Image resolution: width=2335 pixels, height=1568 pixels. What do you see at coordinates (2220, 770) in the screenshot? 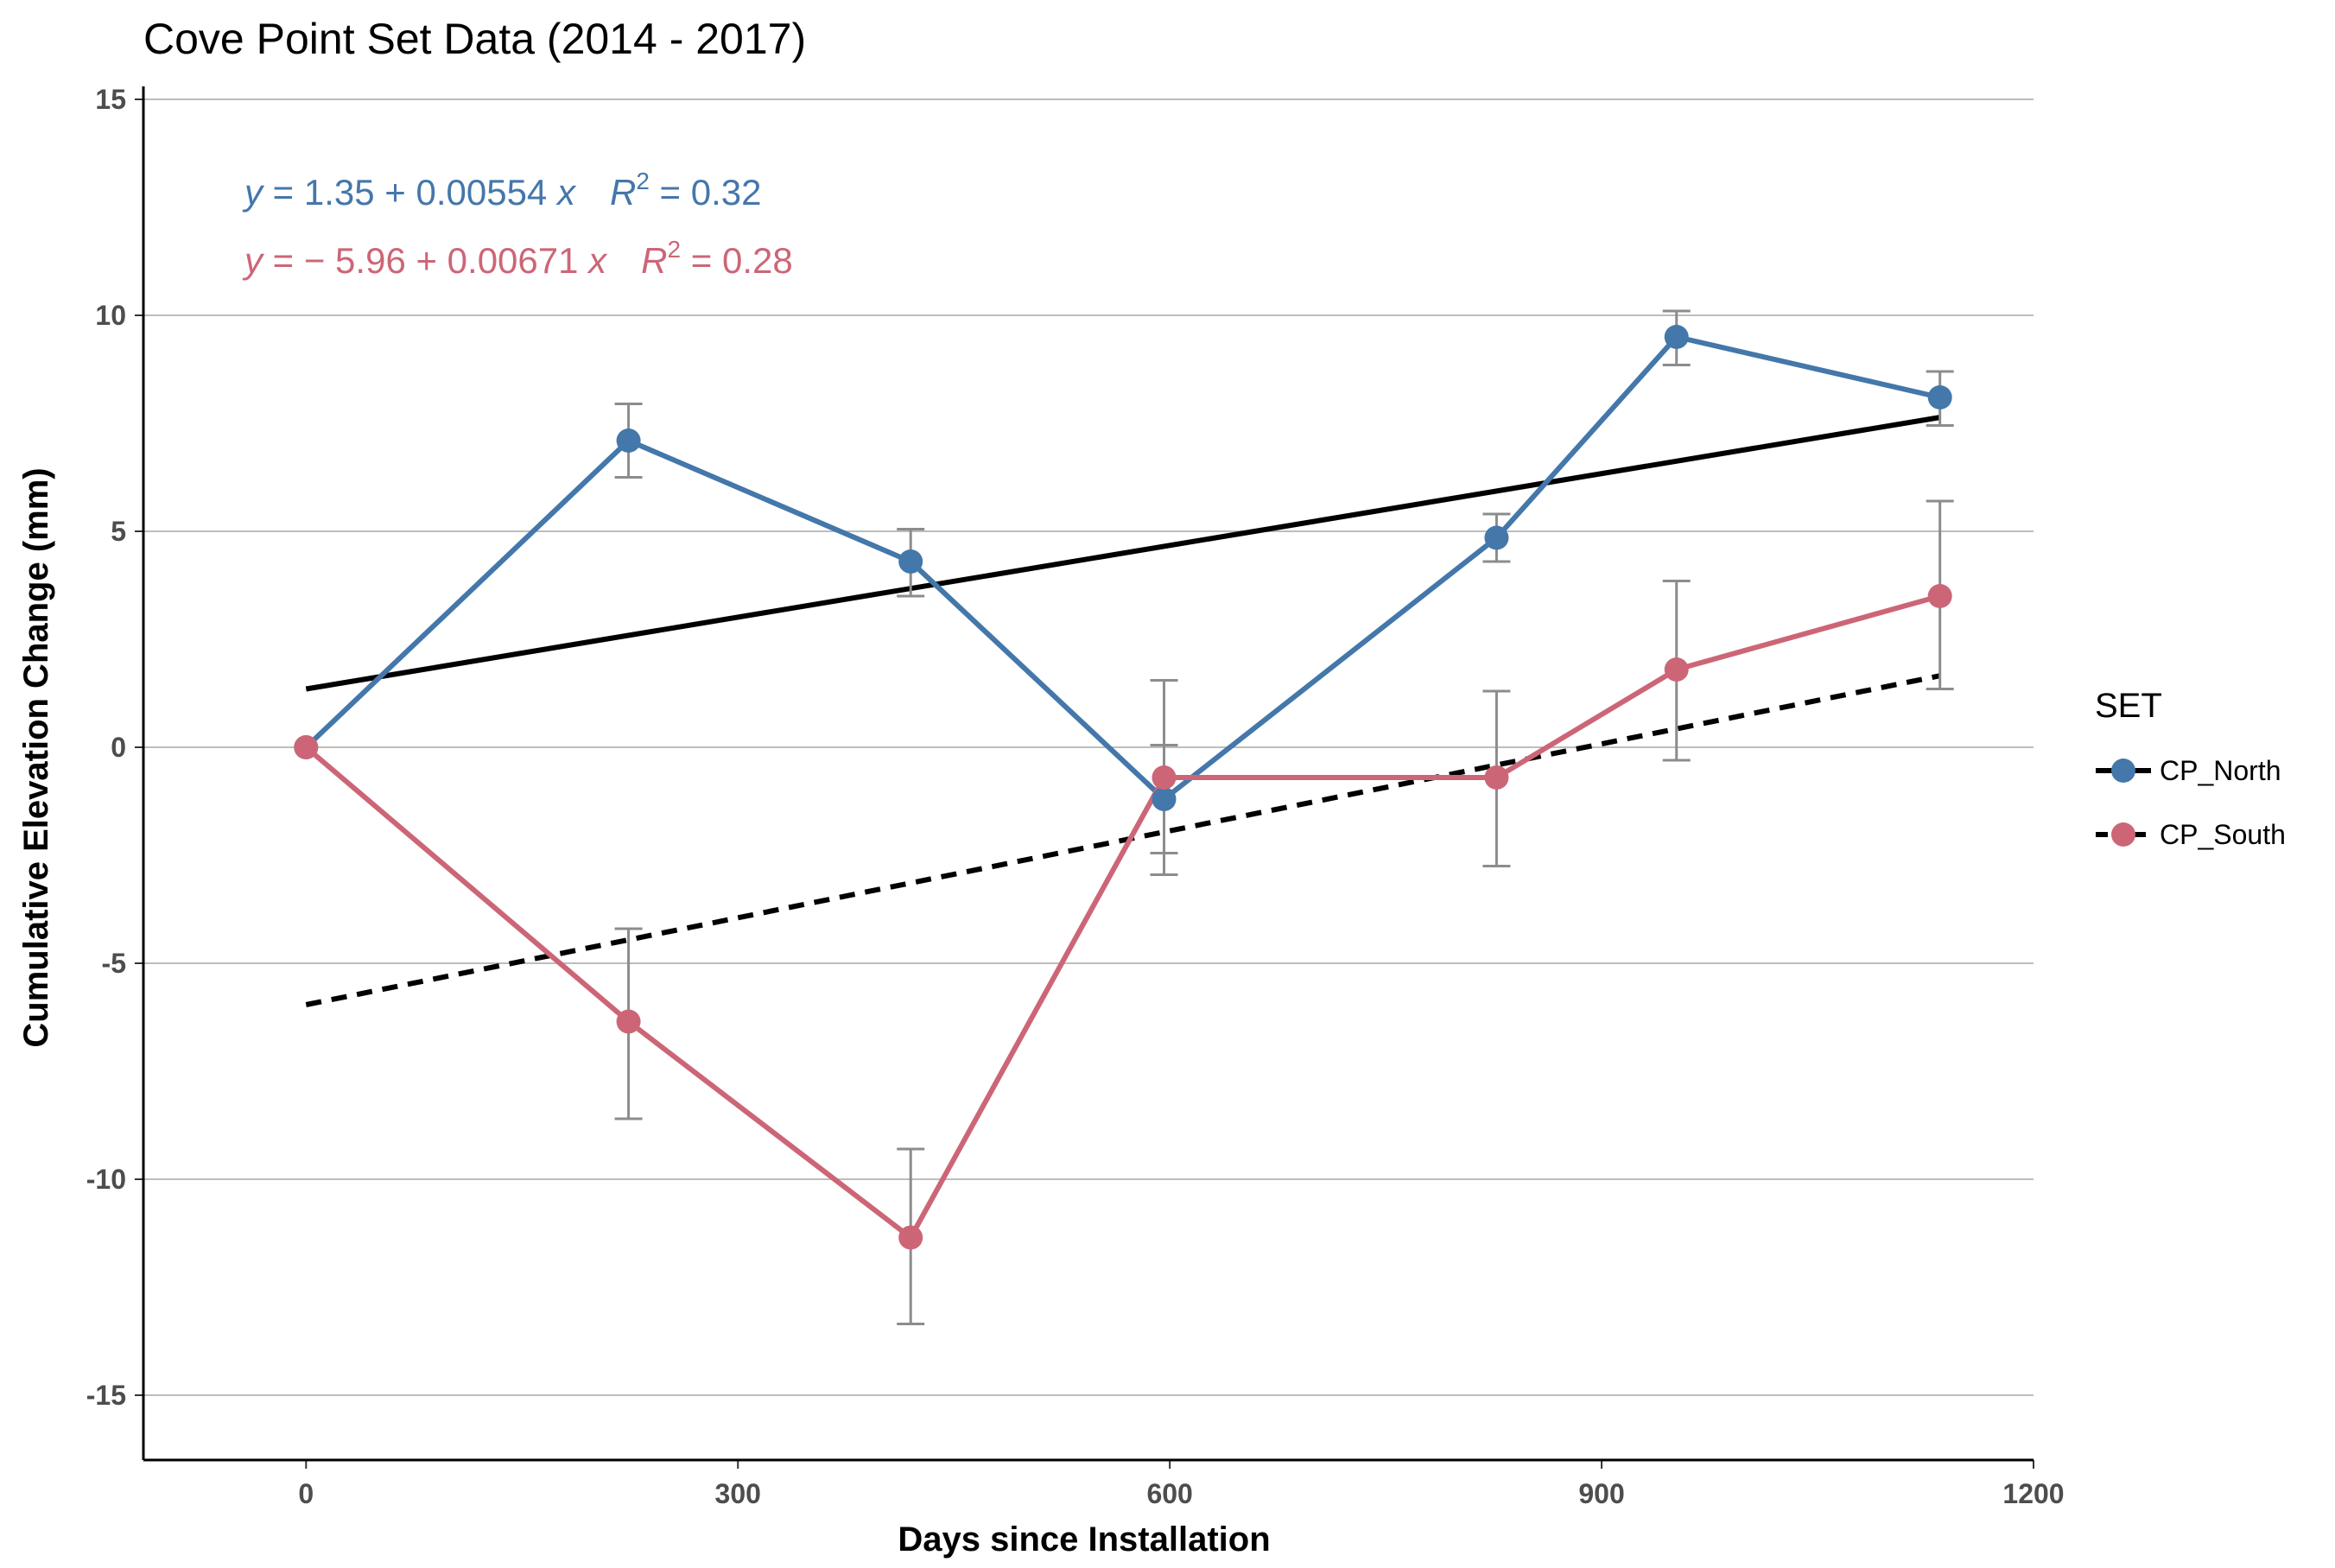
I see `legend-label: CP_North` at bounding box center [2220, 770].